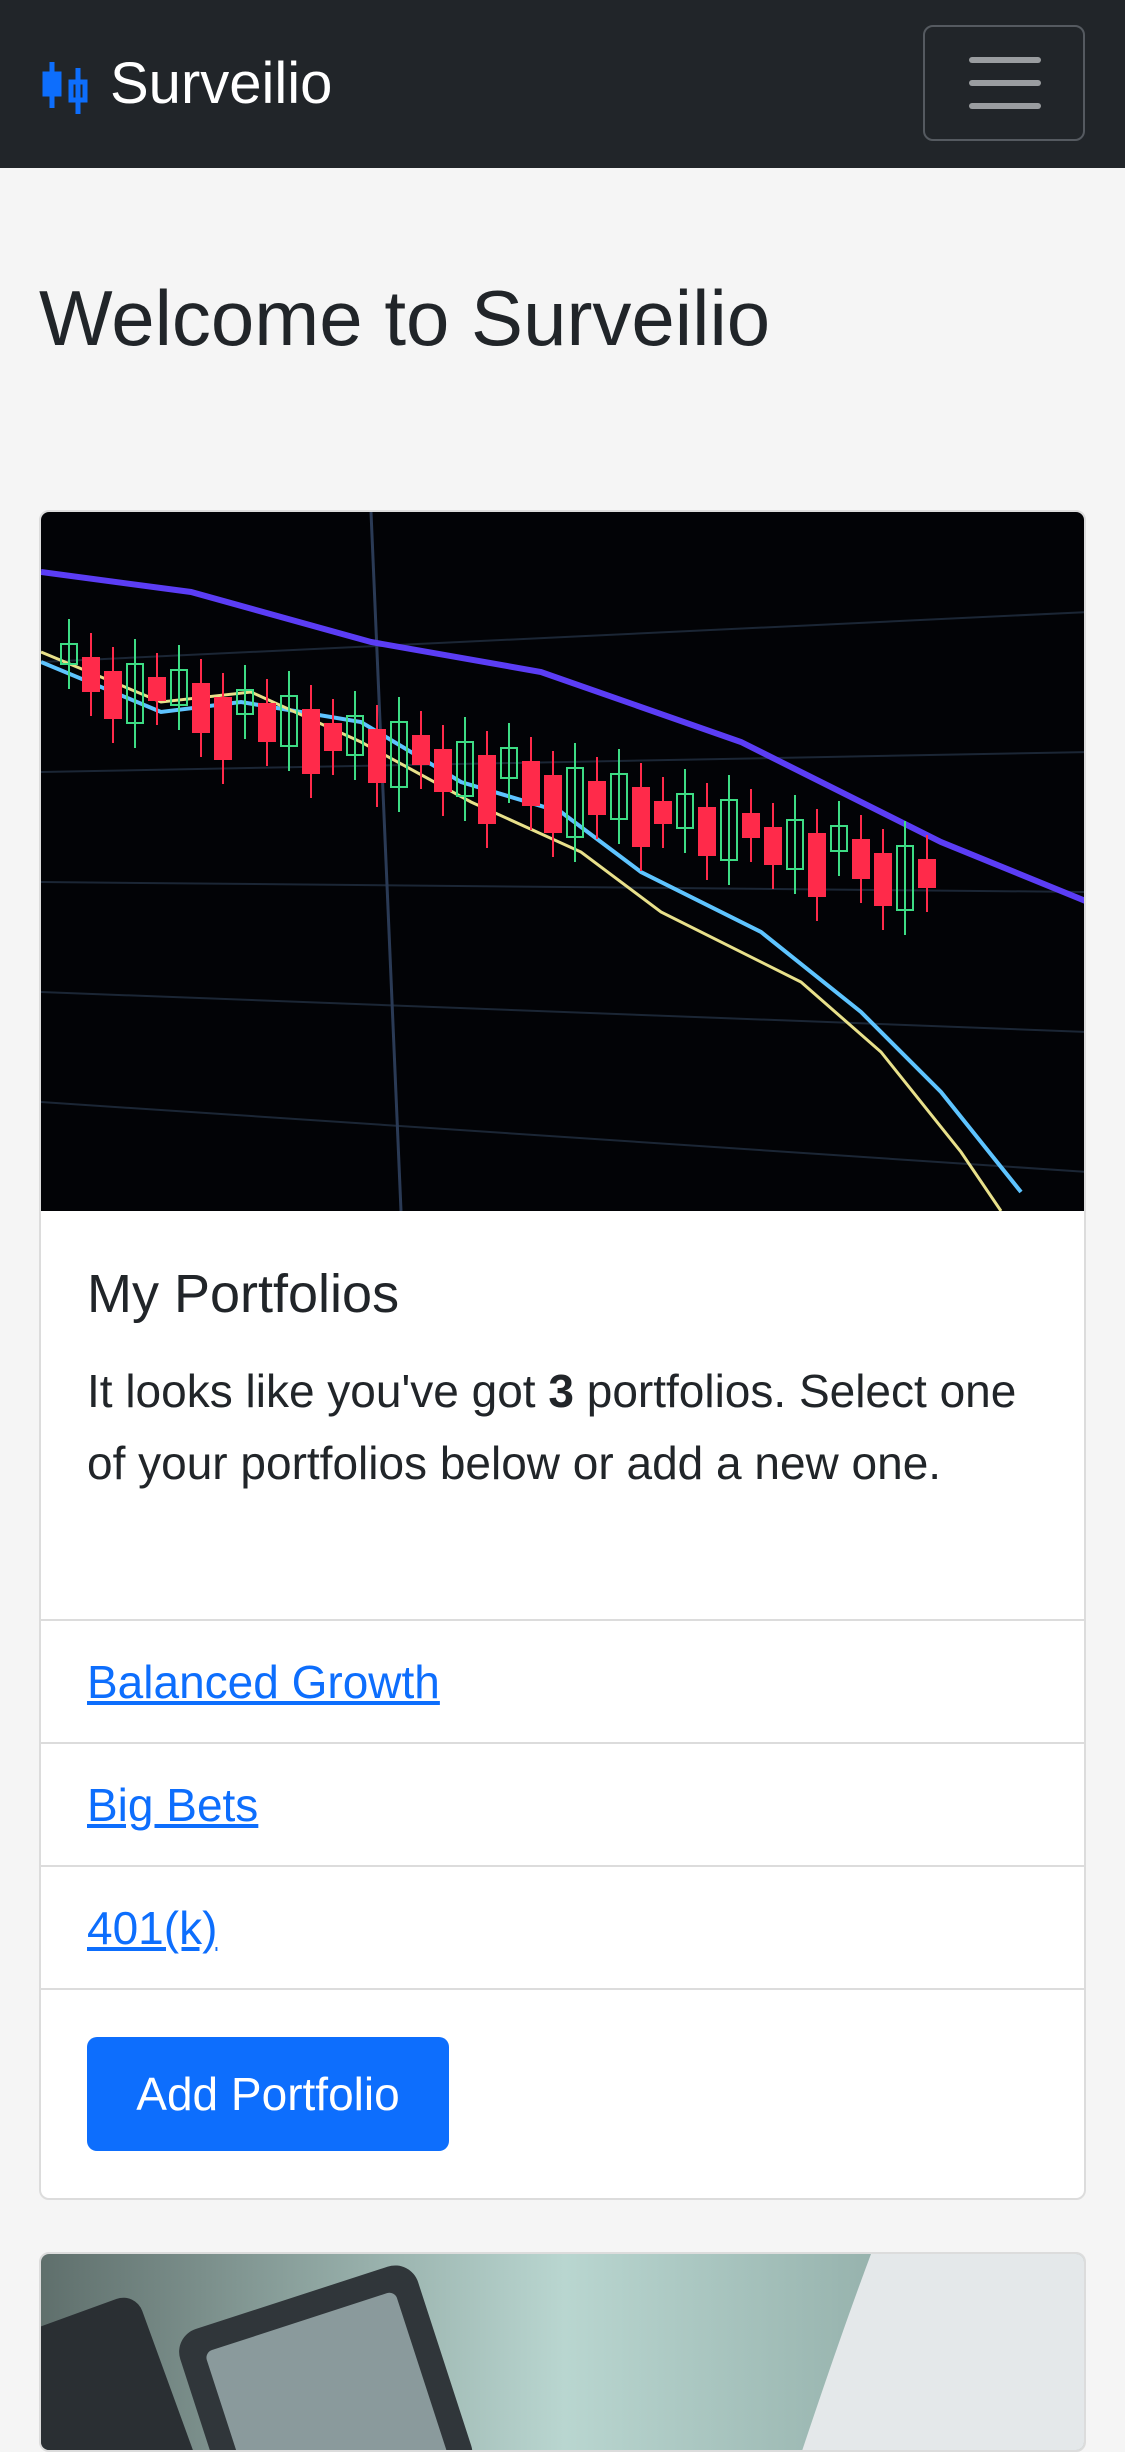 The width and height of the screenshot is (1125, 2452). I want to click on portfolio-link: Balanced Growth, so click(263, 1682).